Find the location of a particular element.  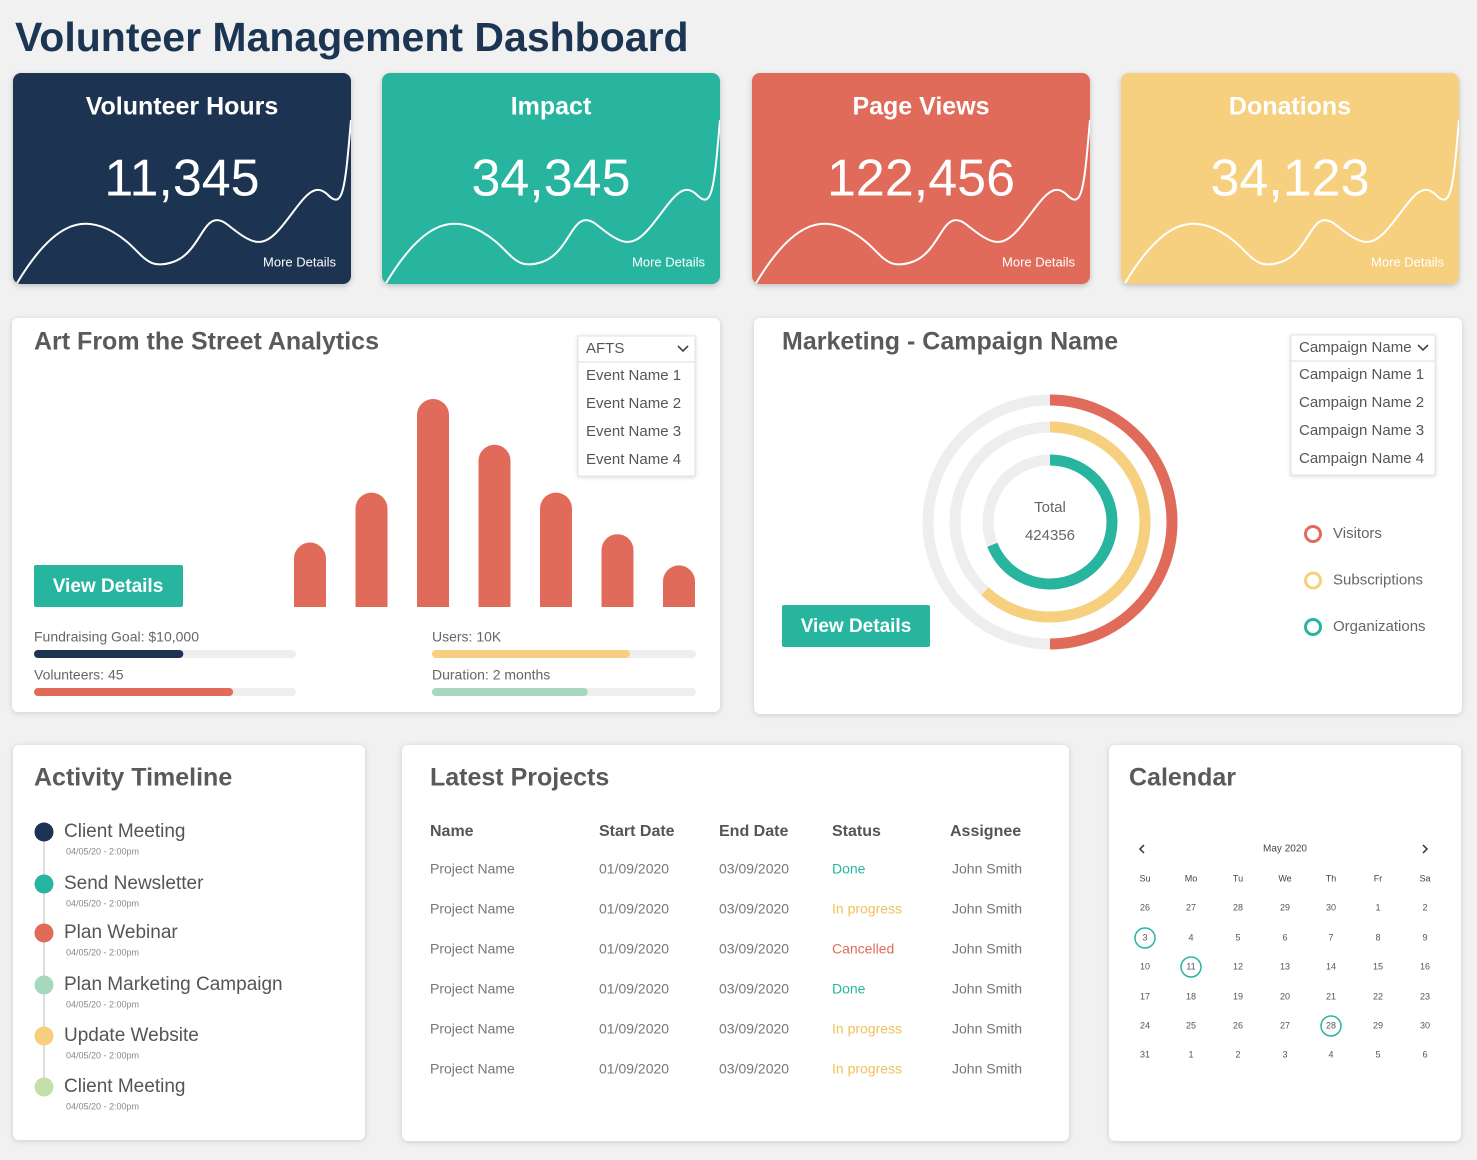

table-cell: 01/09/2020 is located at coordinates (634, 989).